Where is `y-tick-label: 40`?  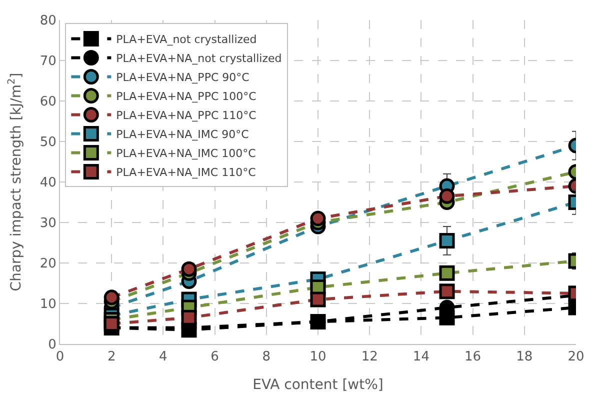
y-tick-label: 40 is located at coordinates (48, 183).